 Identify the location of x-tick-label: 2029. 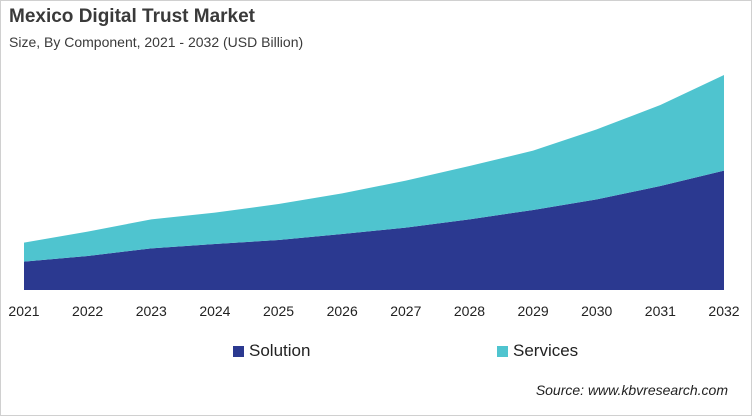
(533, 311).